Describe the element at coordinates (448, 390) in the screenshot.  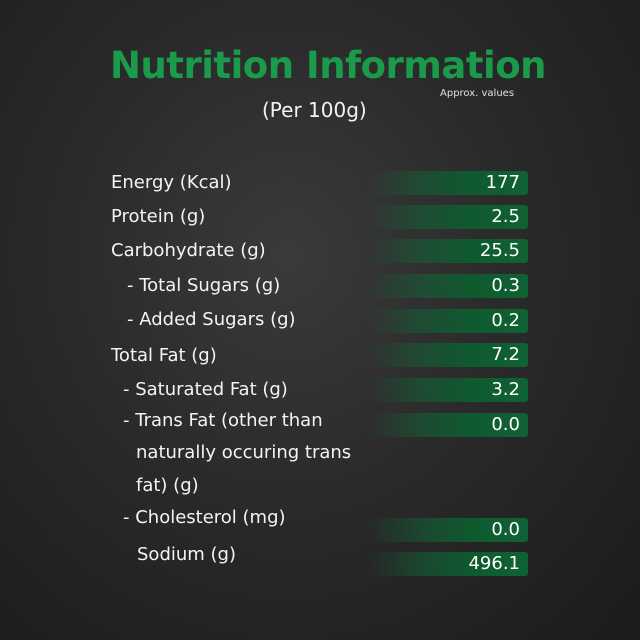
I see `row-value-saturated-fat: 3.2` at that location.